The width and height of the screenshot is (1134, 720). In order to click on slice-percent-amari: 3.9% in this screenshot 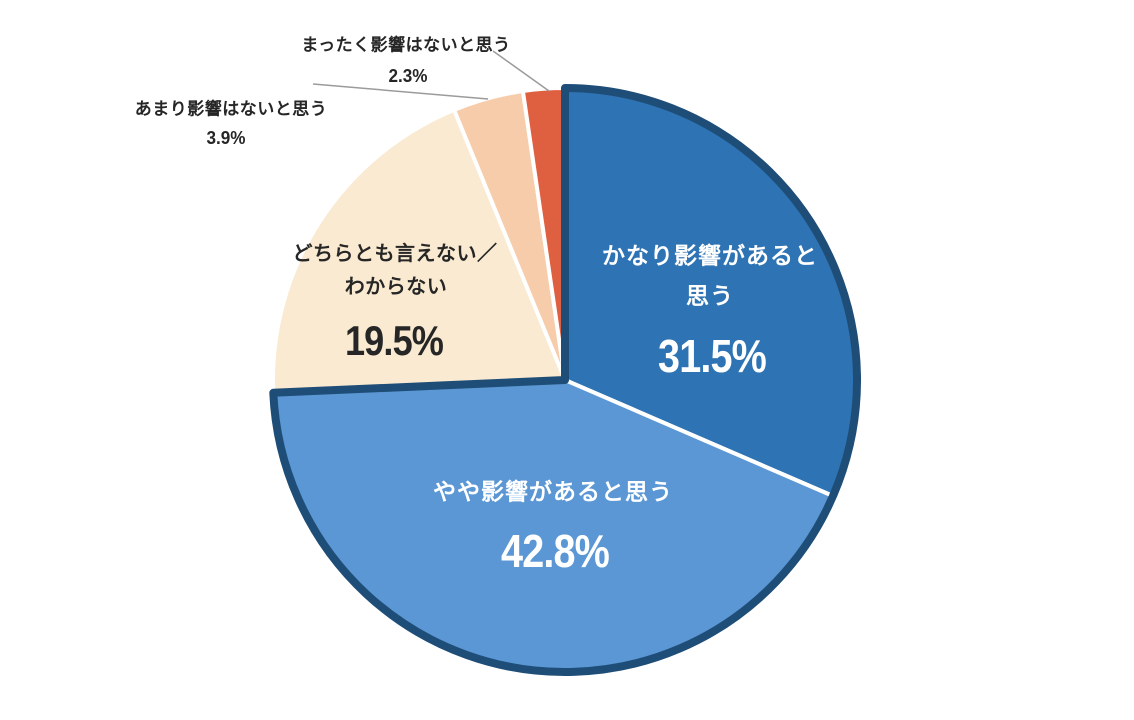, I will do `click(226, 138)`.